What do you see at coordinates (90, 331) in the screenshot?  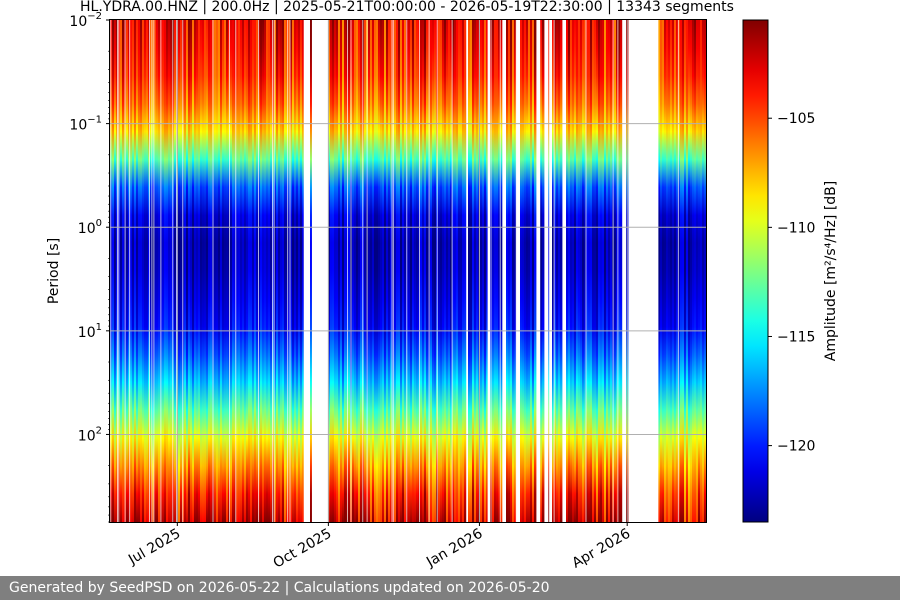 I see `y-tick-label: 10¹` at bounding box center [90, 331].